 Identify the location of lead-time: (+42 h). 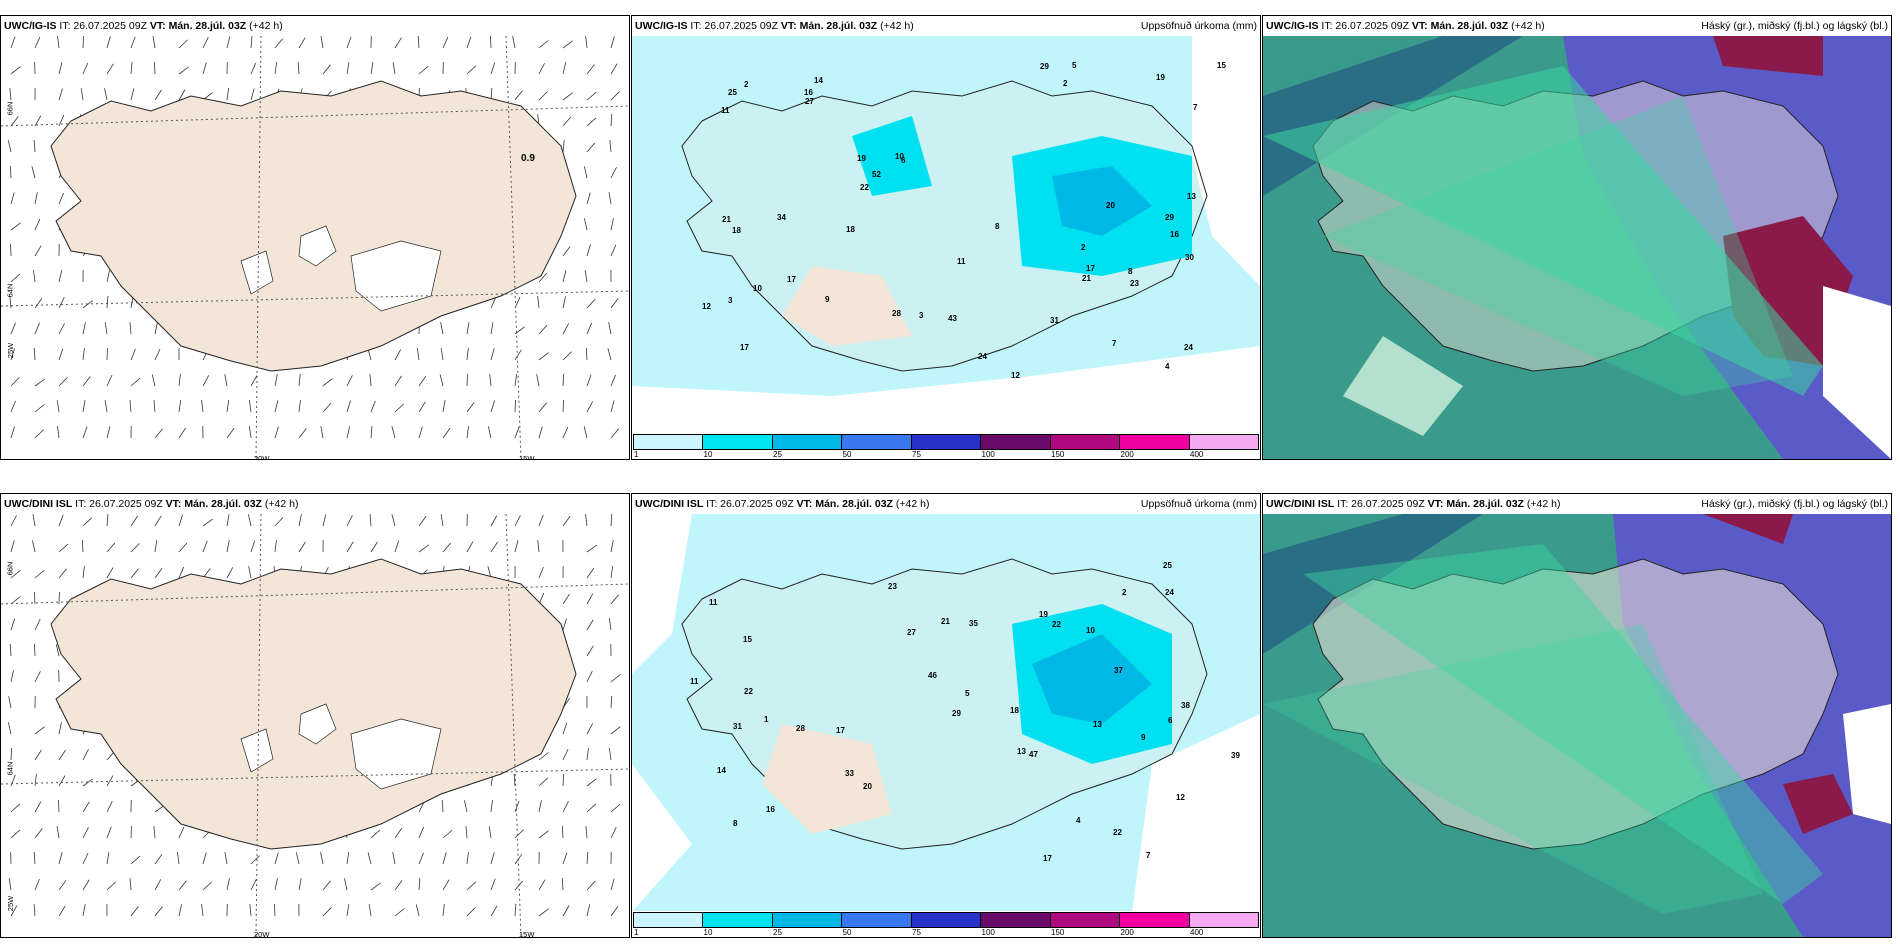
(897, 26).